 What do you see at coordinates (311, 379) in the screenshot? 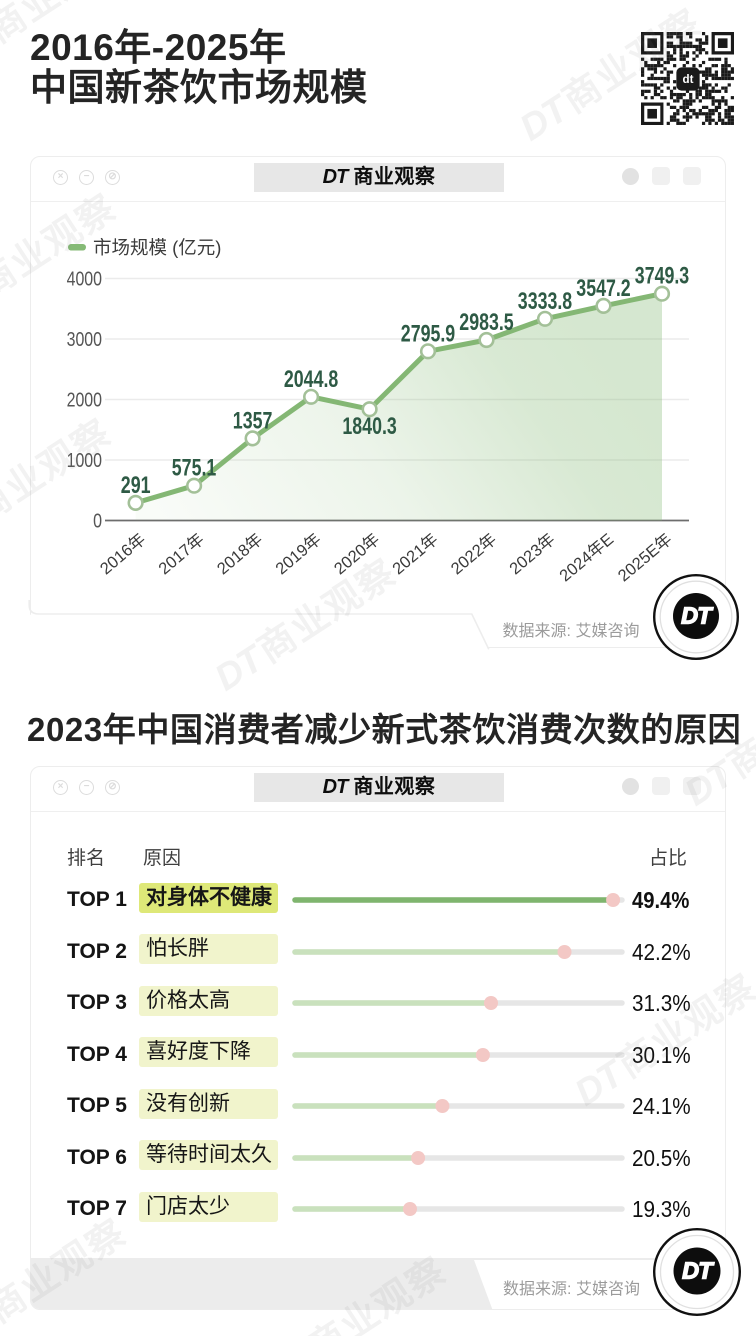
I see `svg-text: 2044.8` at bounding box center [311, 379].